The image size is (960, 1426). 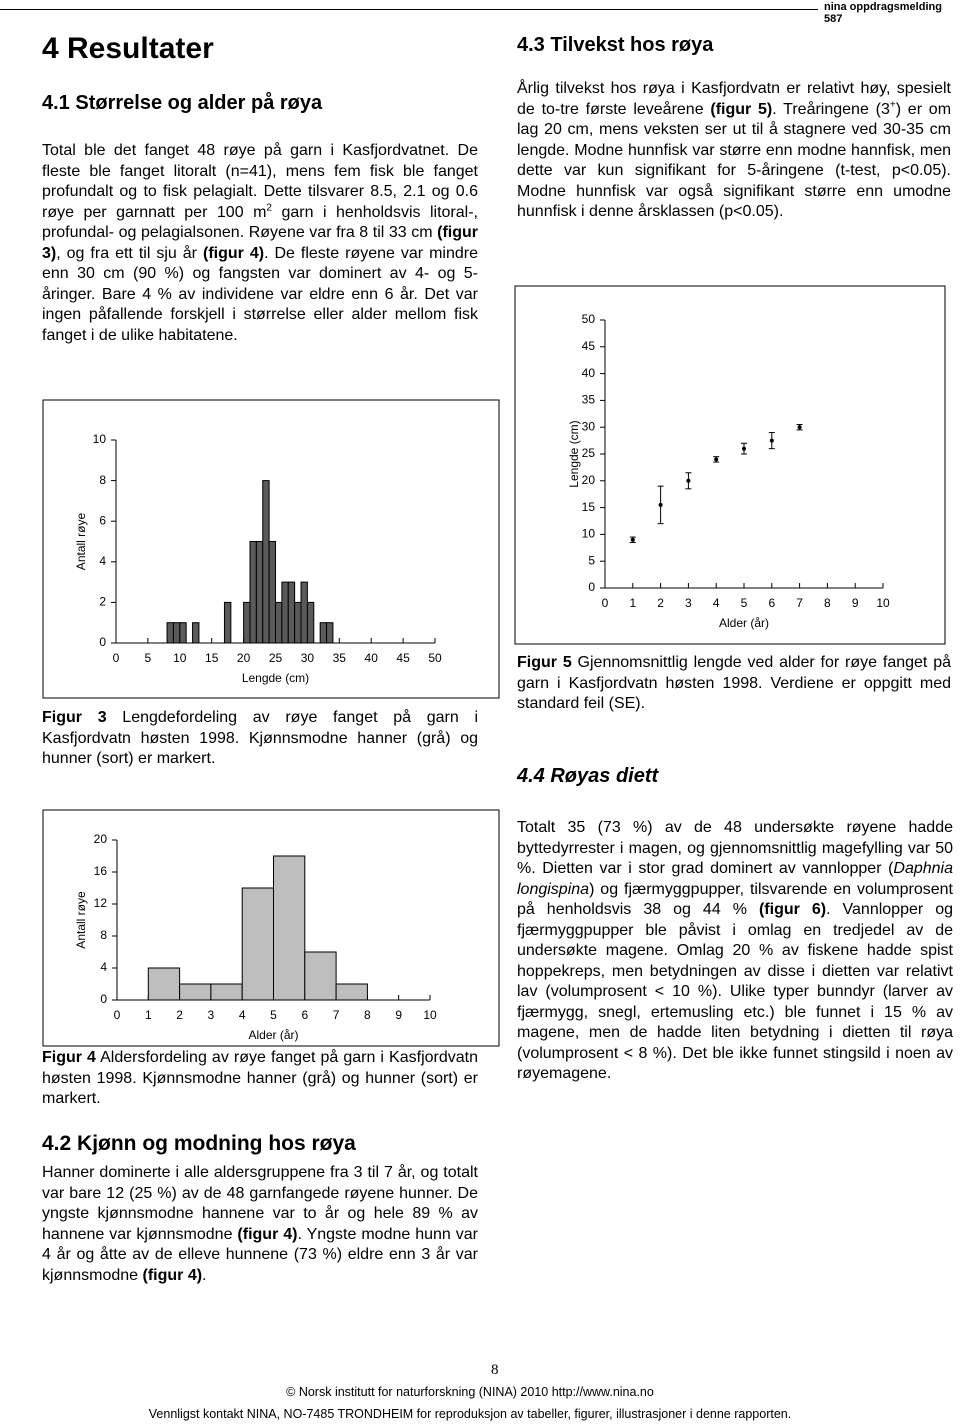 I want to click on y-axis-label: Lengde (cm), so click(x=574, y=453).